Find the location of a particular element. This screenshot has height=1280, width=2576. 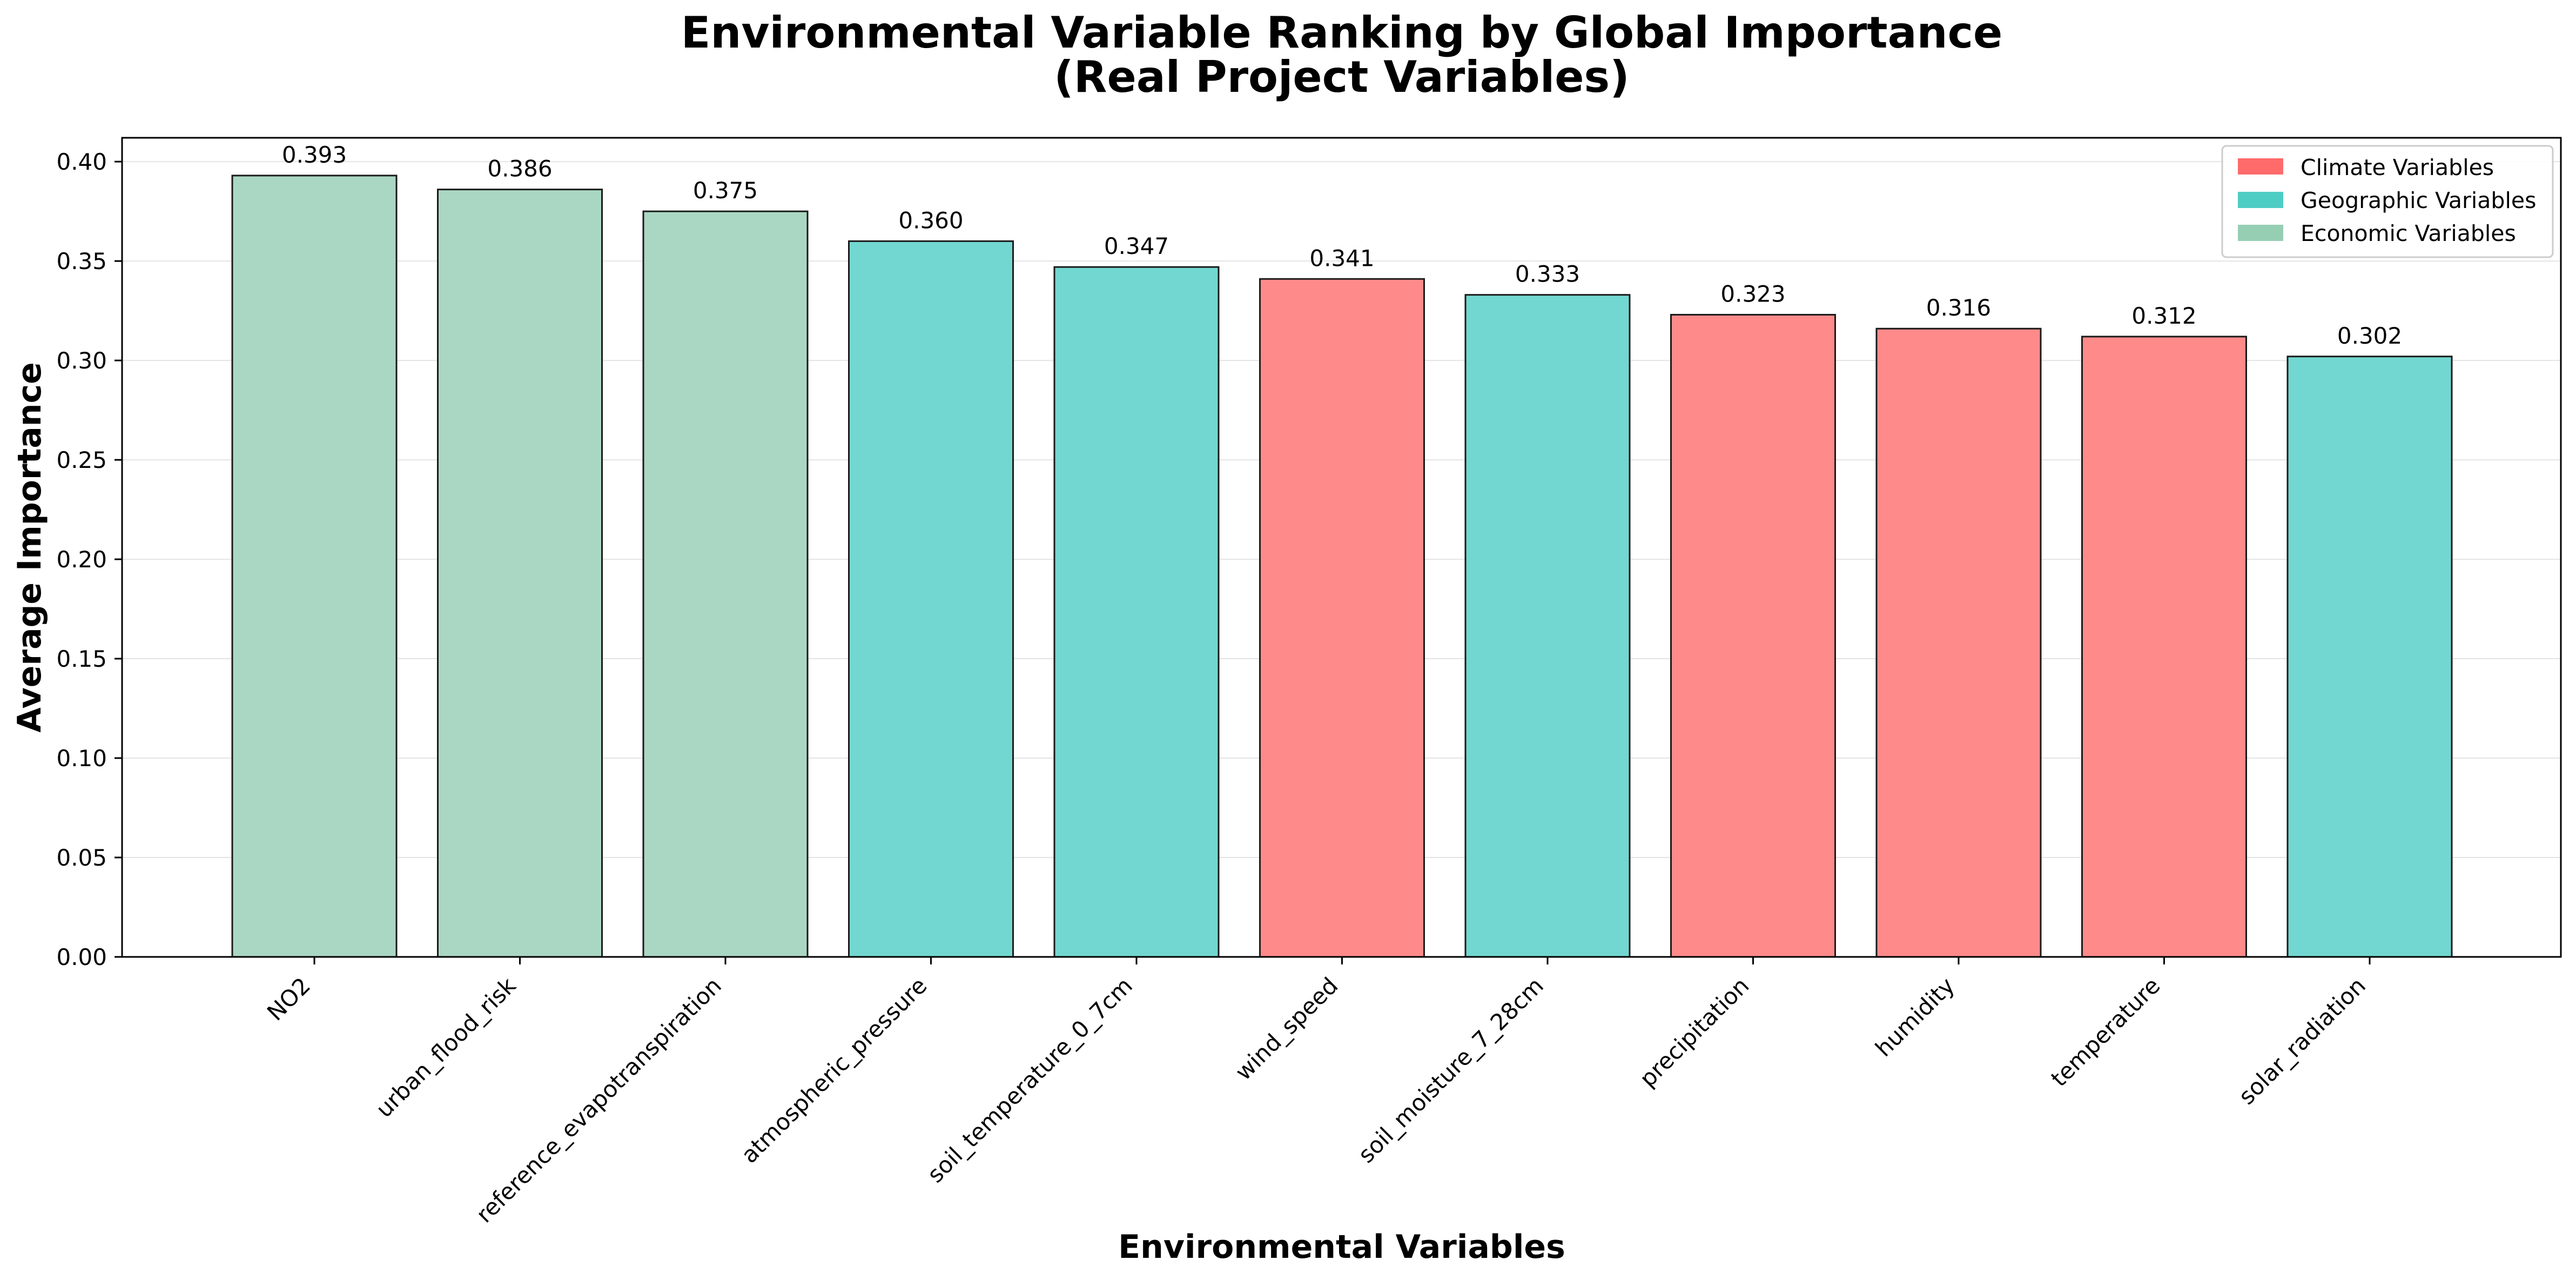

y-tick-label: 0.20 is located at coordinates (81, 560).